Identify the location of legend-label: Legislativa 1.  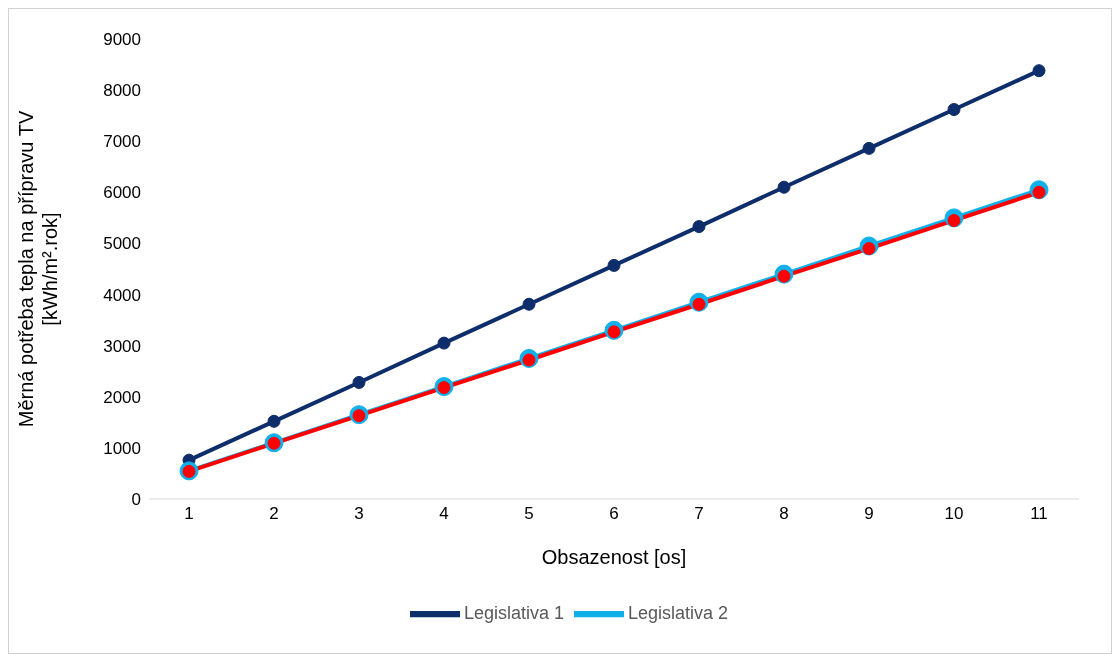
(513, 612).